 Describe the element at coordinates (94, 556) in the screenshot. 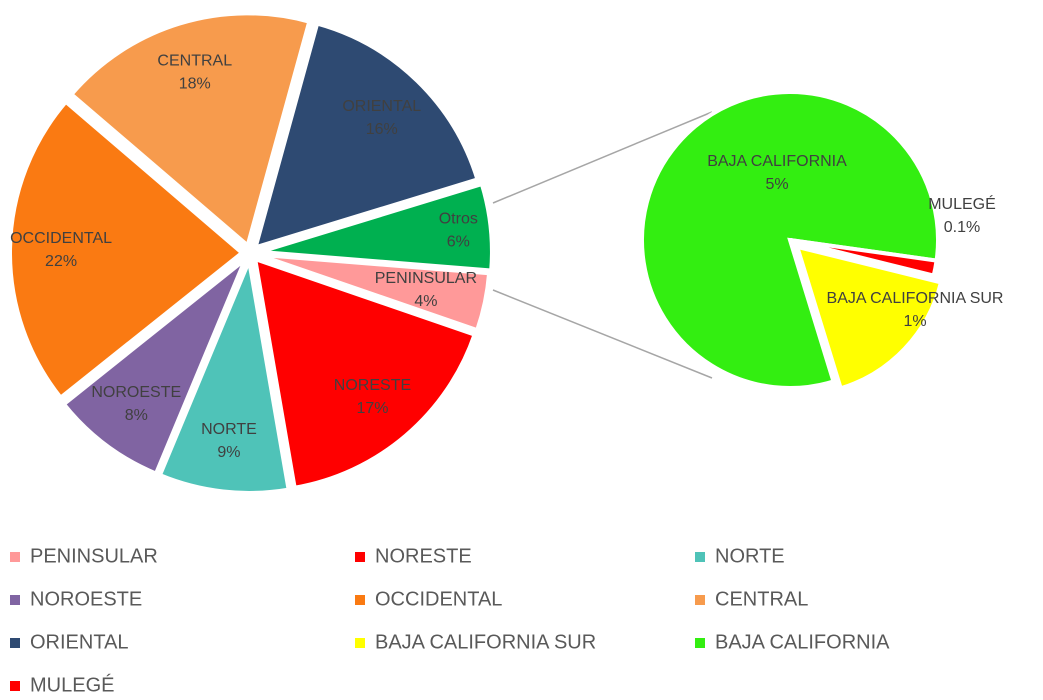

I see `legend-label: PENINSULAR` at that location.